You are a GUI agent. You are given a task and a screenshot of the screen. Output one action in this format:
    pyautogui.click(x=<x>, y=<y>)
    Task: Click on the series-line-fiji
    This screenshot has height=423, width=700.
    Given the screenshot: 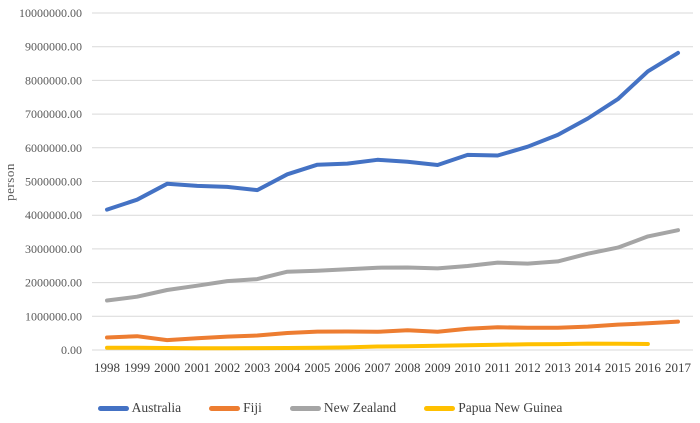 What is the action you would take?
    pyautogui.click(x=392, y=331)
    